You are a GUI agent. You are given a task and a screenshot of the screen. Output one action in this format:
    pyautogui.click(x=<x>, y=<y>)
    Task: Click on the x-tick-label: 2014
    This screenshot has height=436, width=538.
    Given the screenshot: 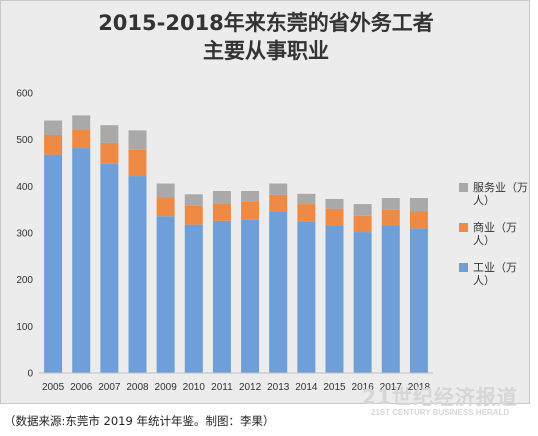 What is the action you would take?
    pyautogui.click(x=306, y=387)
    